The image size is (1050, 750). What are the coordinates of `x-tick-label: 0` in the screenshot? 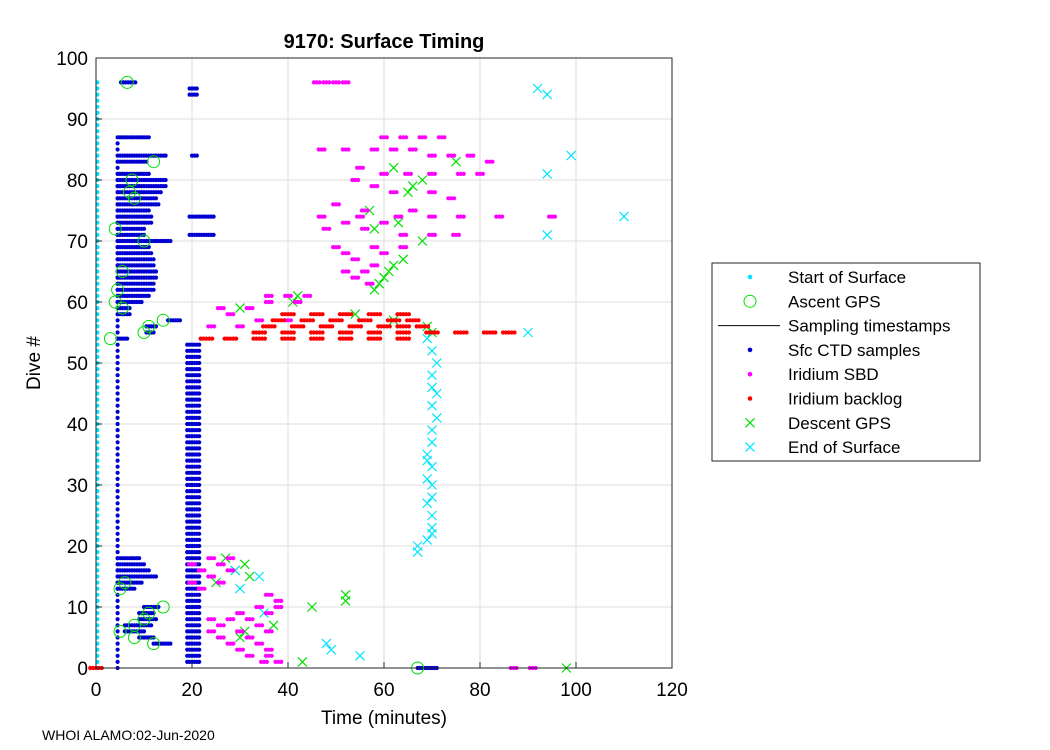 It's located at (96, 690).